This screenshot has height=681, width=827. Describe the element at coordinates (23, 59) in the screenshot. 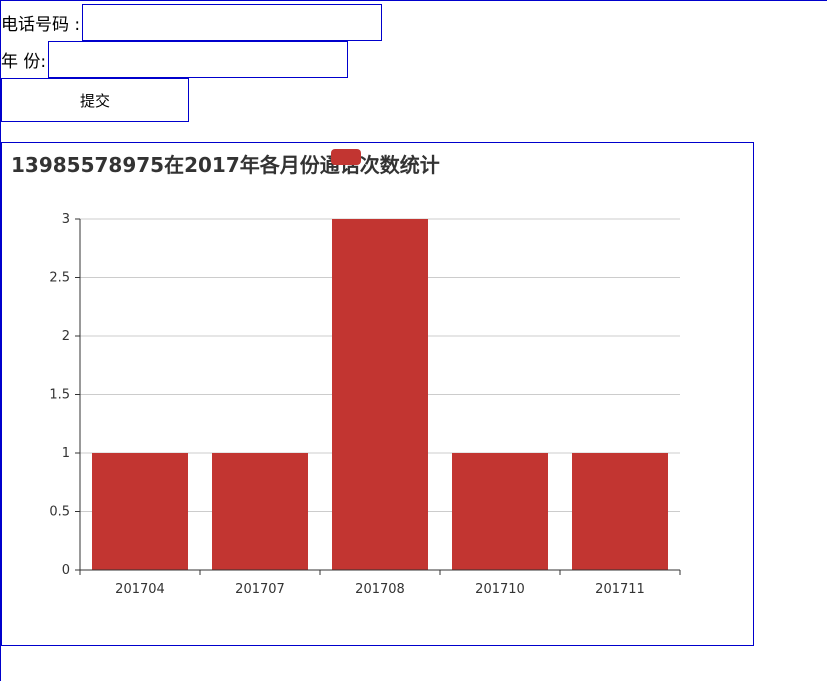

I see `year-label: 年 份:` at that location.